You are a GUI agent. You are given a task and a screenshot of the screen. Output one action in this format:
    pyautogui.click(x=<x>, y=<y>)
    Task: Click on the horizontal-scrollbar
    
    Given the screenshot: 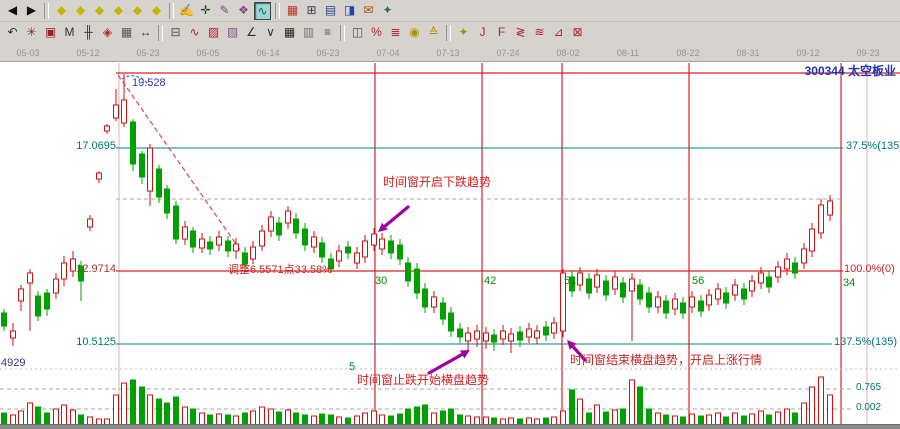 What is the action you would take?
    pyautogui.click(x=450, y=426)
    